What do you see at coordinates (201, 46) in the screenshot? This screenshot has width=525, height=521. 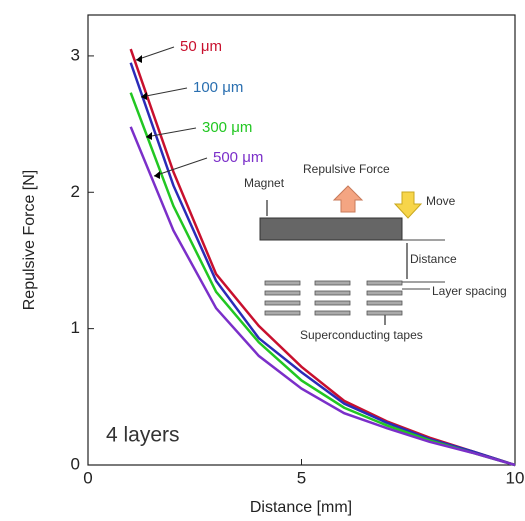 I see `series-label: 50 μm` at bounding box center [201, 46].